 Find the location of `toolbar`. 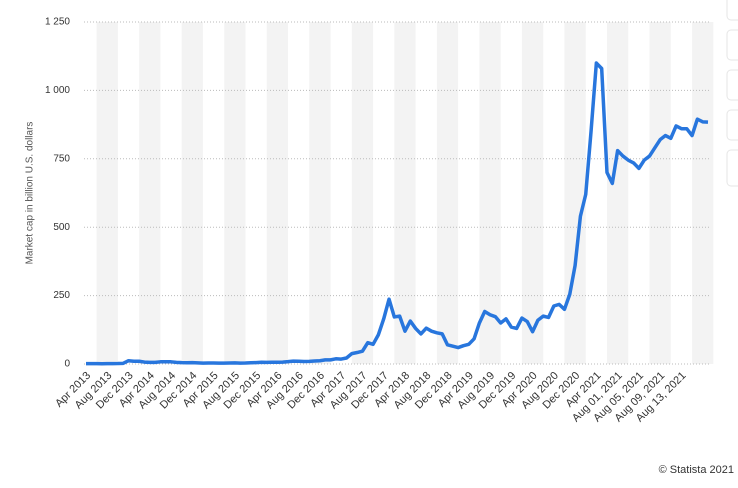

toolbar is located at coordinates (732, 93).